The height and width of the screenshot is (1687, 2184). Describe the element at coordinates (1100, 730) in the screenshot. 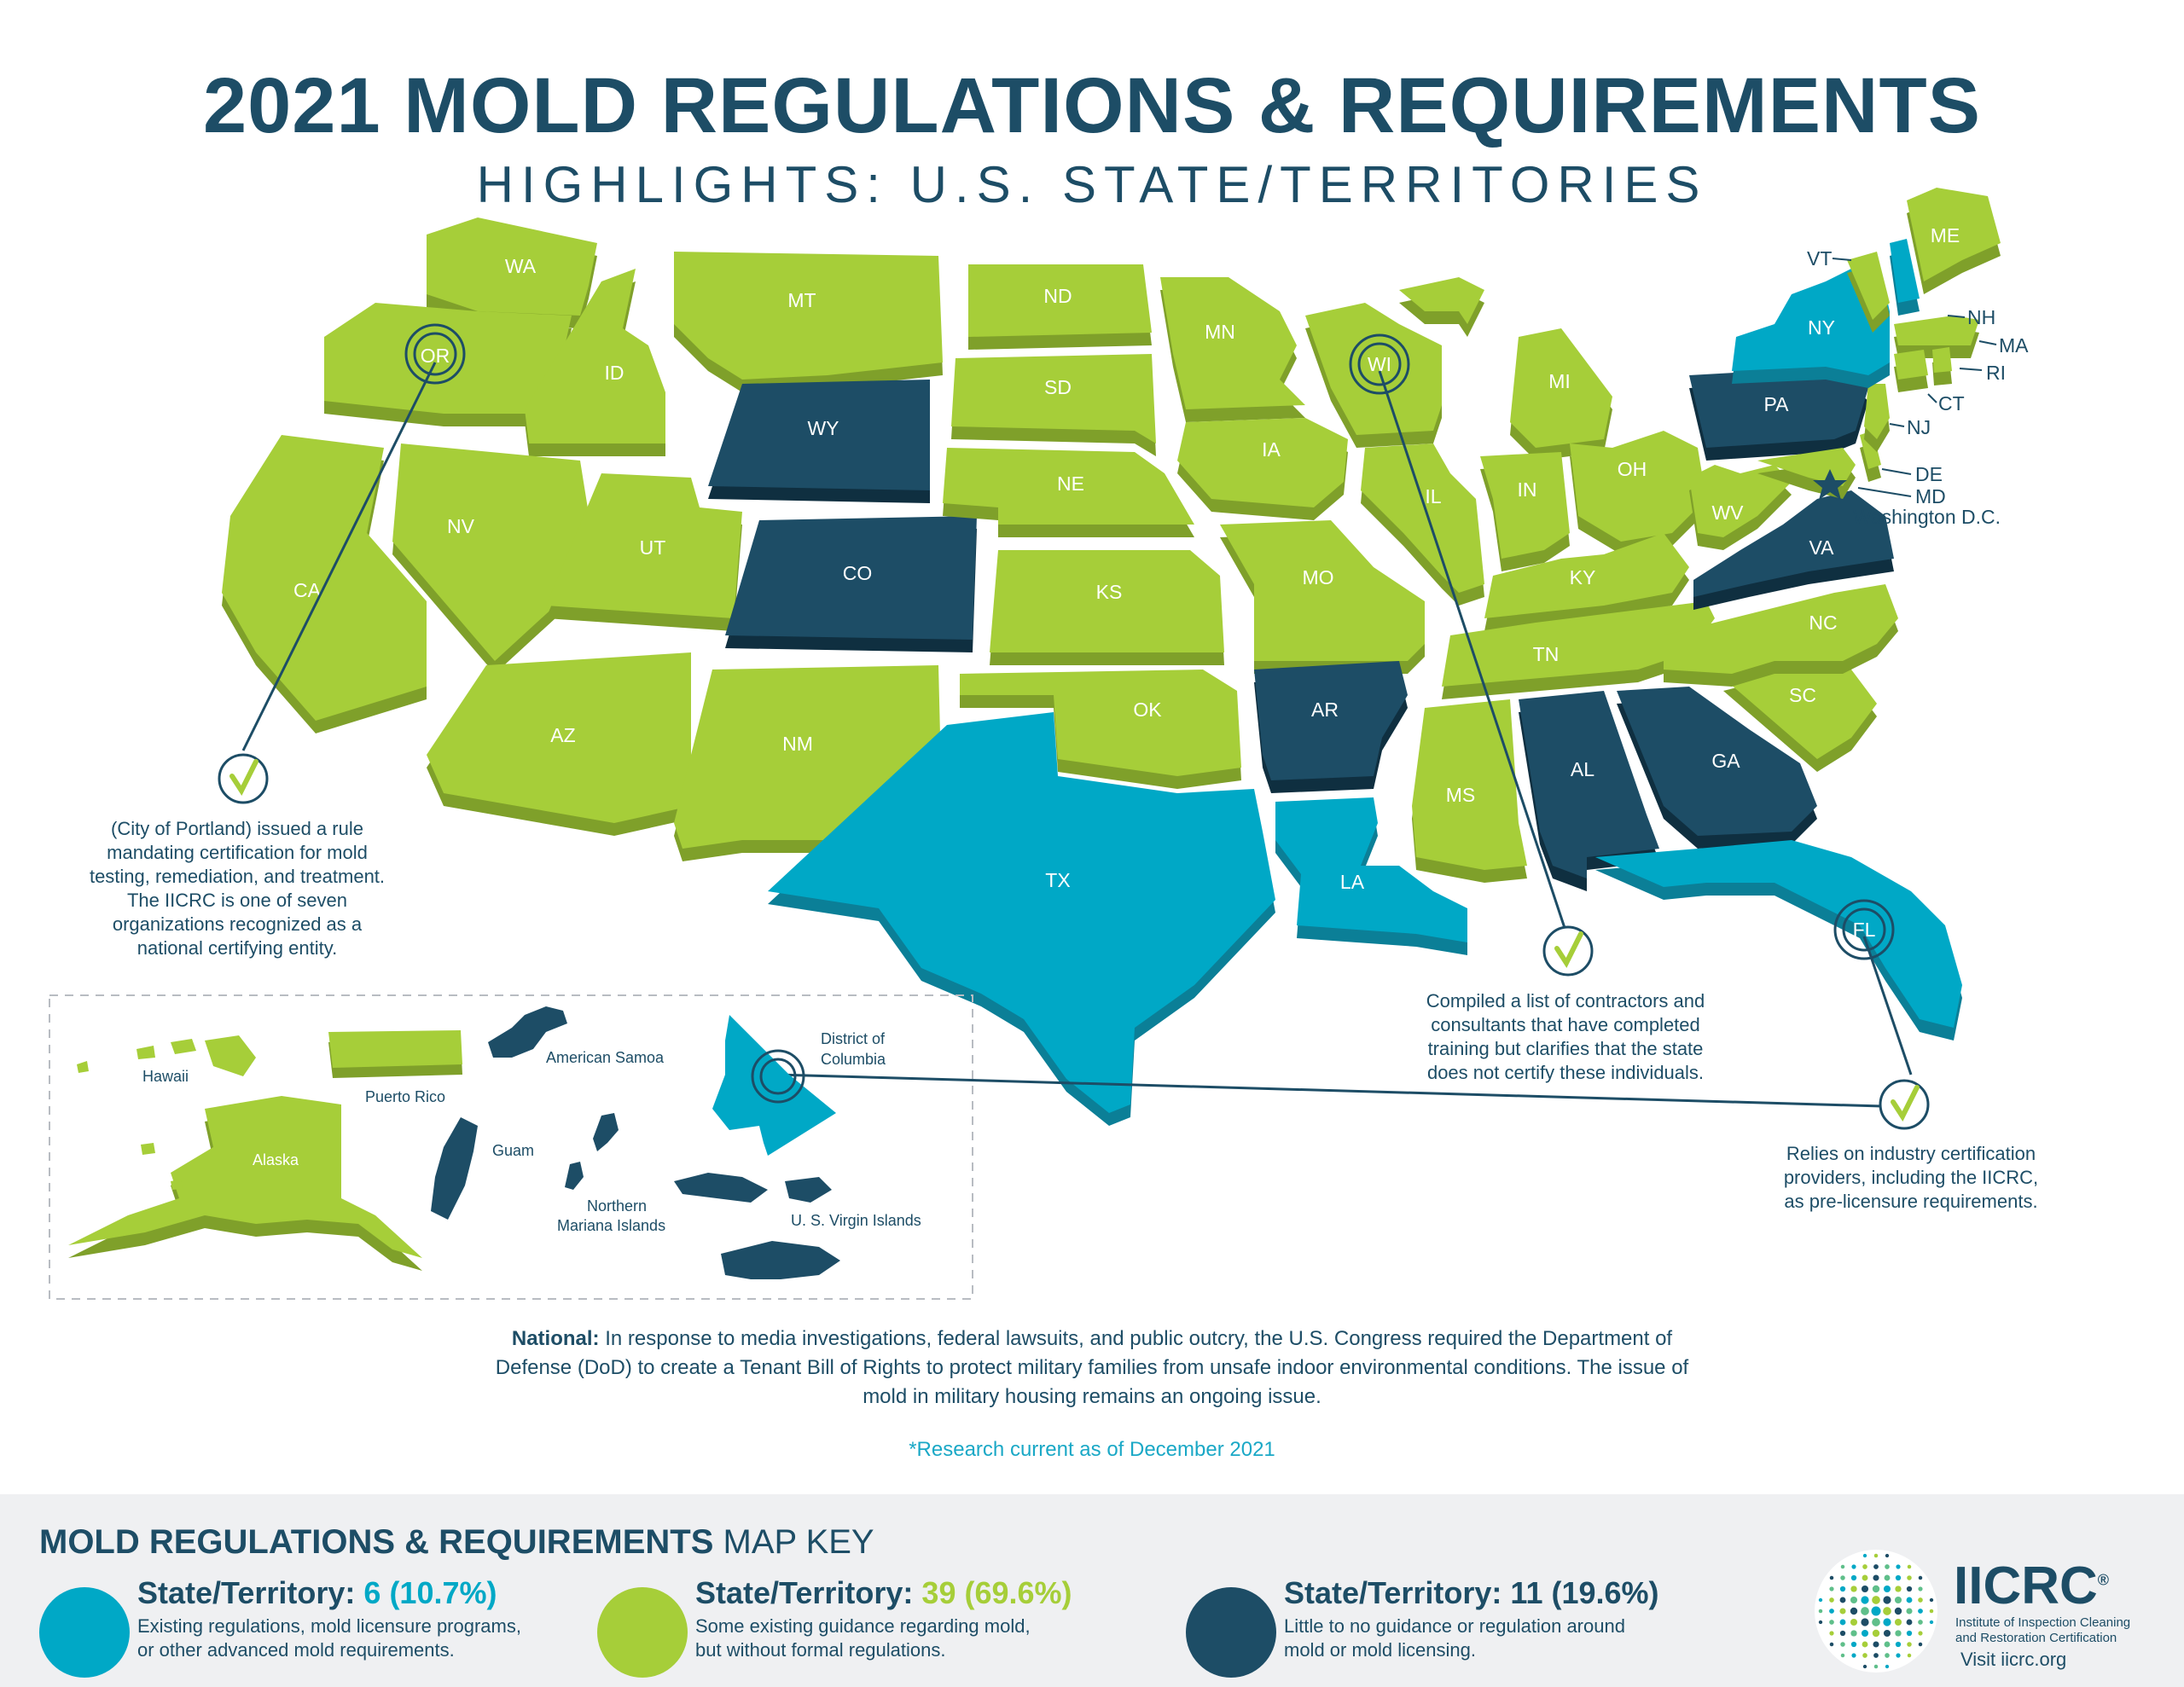

I see `state-ok: OK` at that location.